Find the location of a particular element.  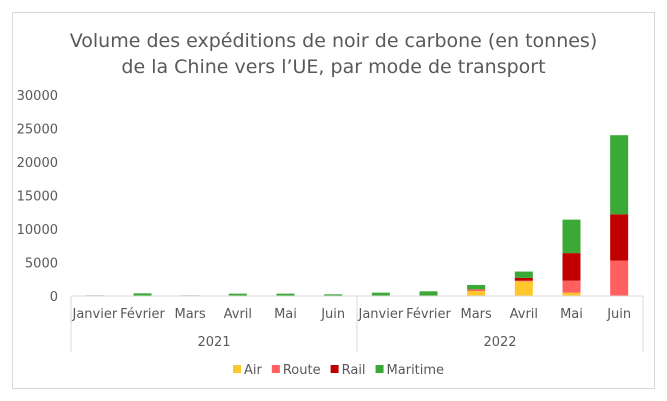

x-group-label: 2021 is located at coordinates (213, 342).